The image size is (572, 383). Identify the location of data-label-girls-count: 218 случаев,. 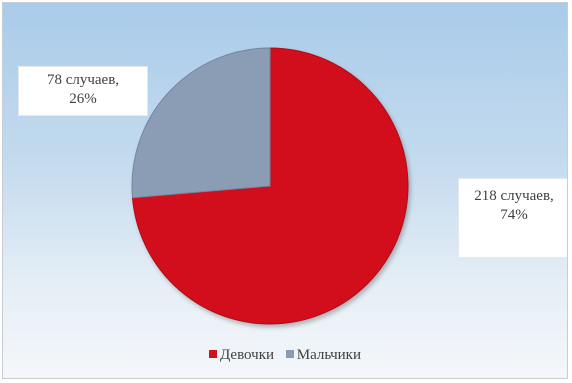
(514, 196).